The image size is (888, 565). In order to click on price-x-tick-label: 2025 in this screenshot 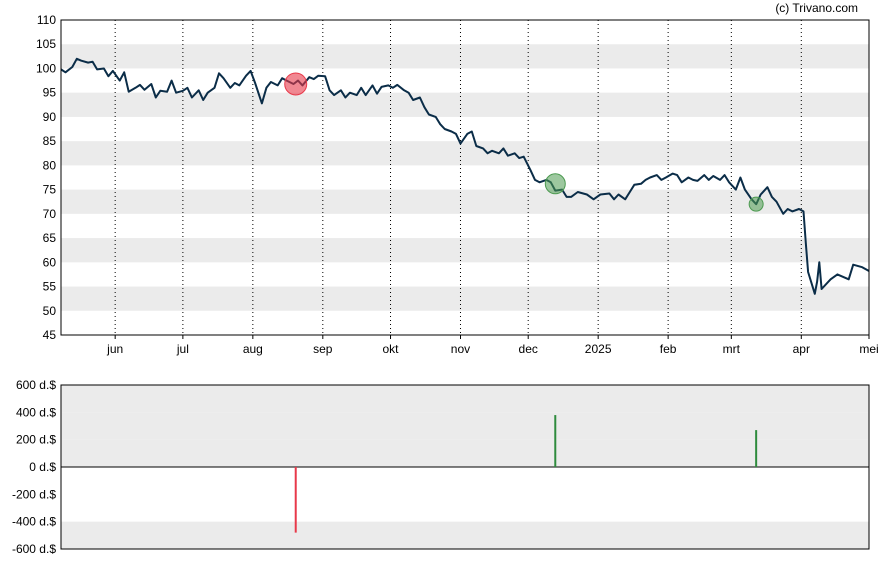, I will do `click(598, 349)`.